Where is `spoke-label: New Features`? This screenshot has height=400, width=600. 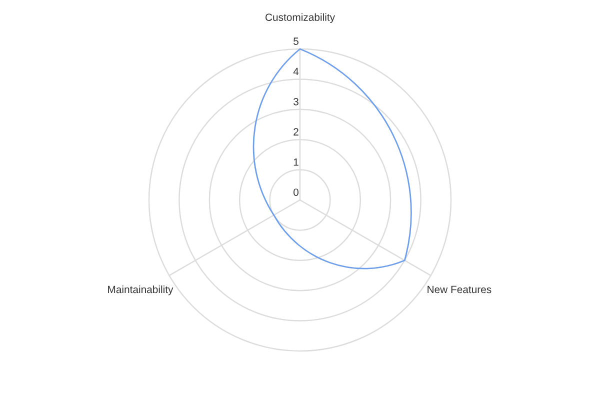
spoke-label: New Features is located at coordinates (460, 290).